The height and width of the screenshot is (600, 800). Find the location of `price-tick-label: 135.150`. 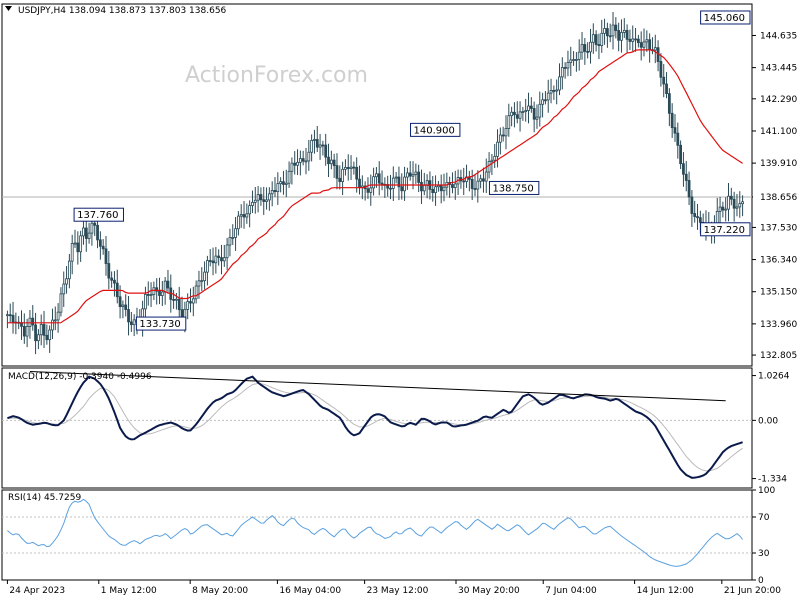

price-tick-label: 135.150 is located at coordinates (778, 293).